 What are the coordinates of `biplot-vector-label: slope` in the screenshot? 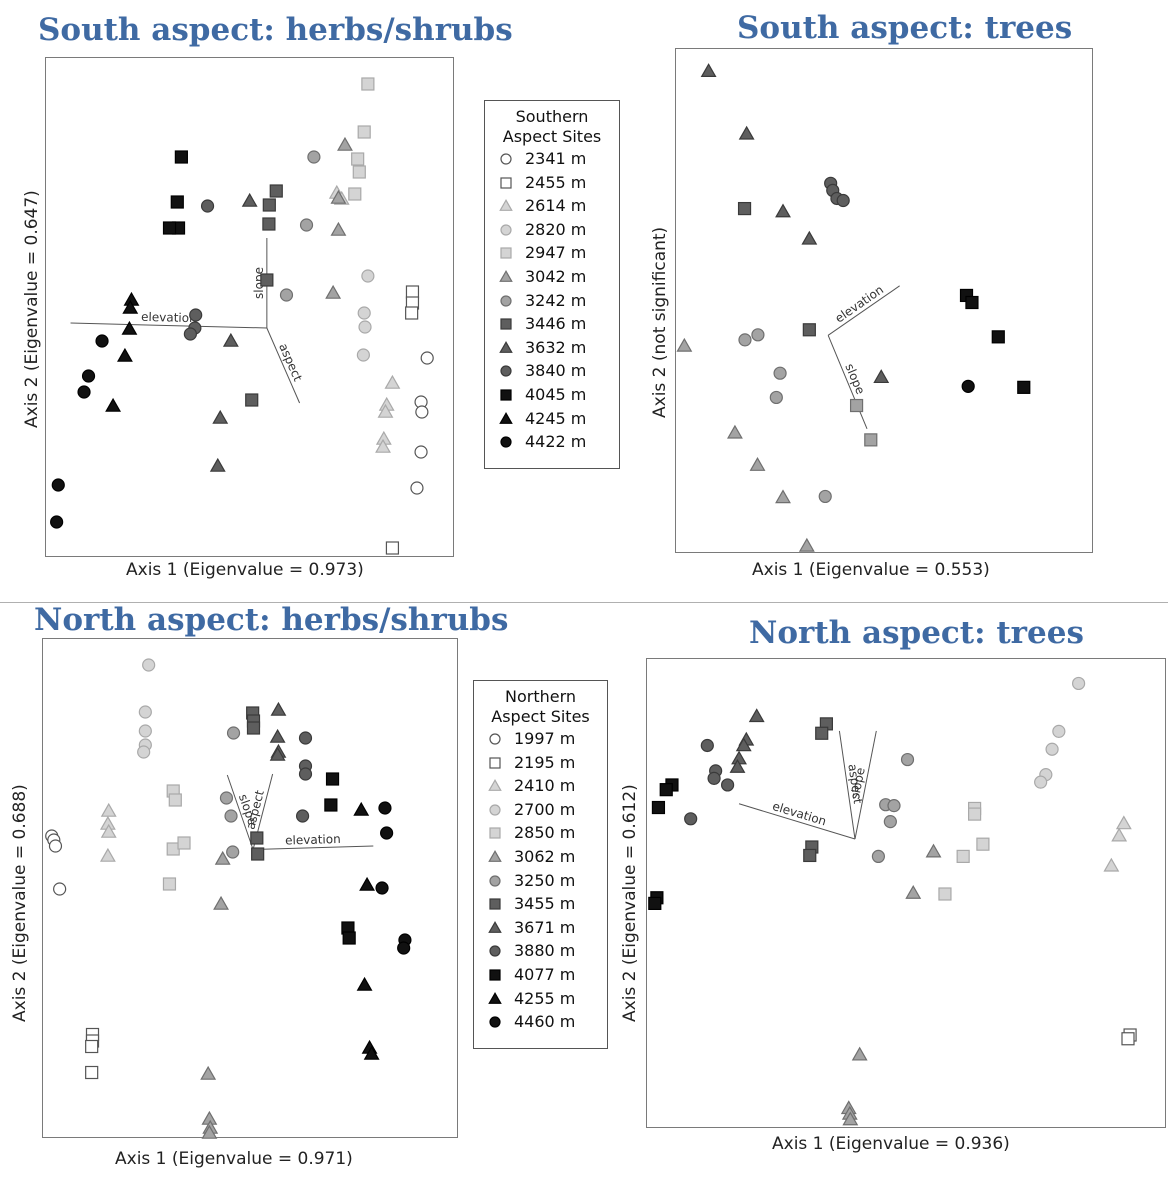 It's located at (858, 783).